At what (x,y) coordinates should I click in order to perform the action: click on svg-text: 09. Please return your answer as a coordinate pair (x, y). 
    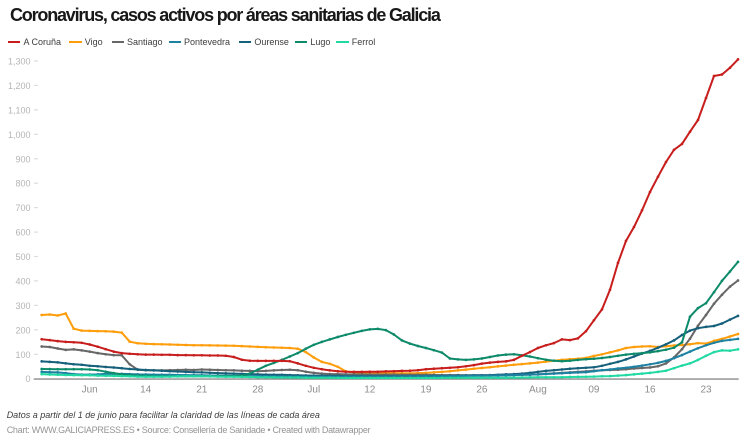
    Looking at the image, I should click on (594, 390).